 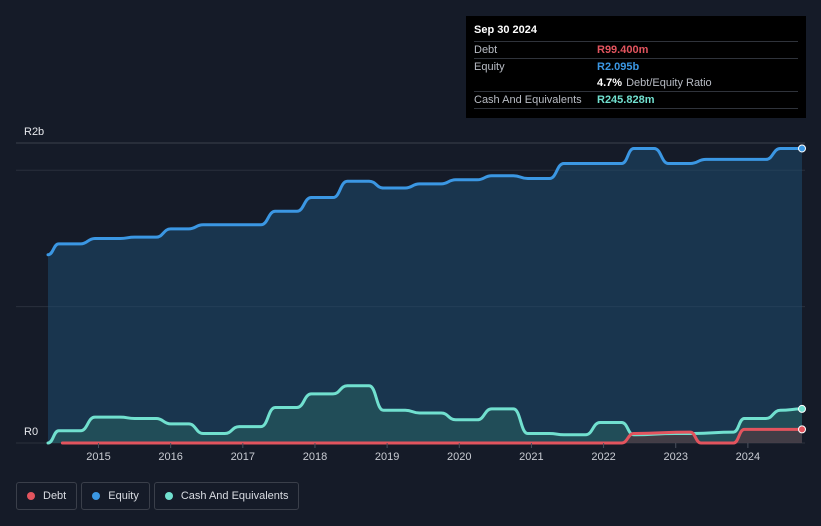 I want to click on tooltip-equity-label: Equity, so click(x=489, y=67).